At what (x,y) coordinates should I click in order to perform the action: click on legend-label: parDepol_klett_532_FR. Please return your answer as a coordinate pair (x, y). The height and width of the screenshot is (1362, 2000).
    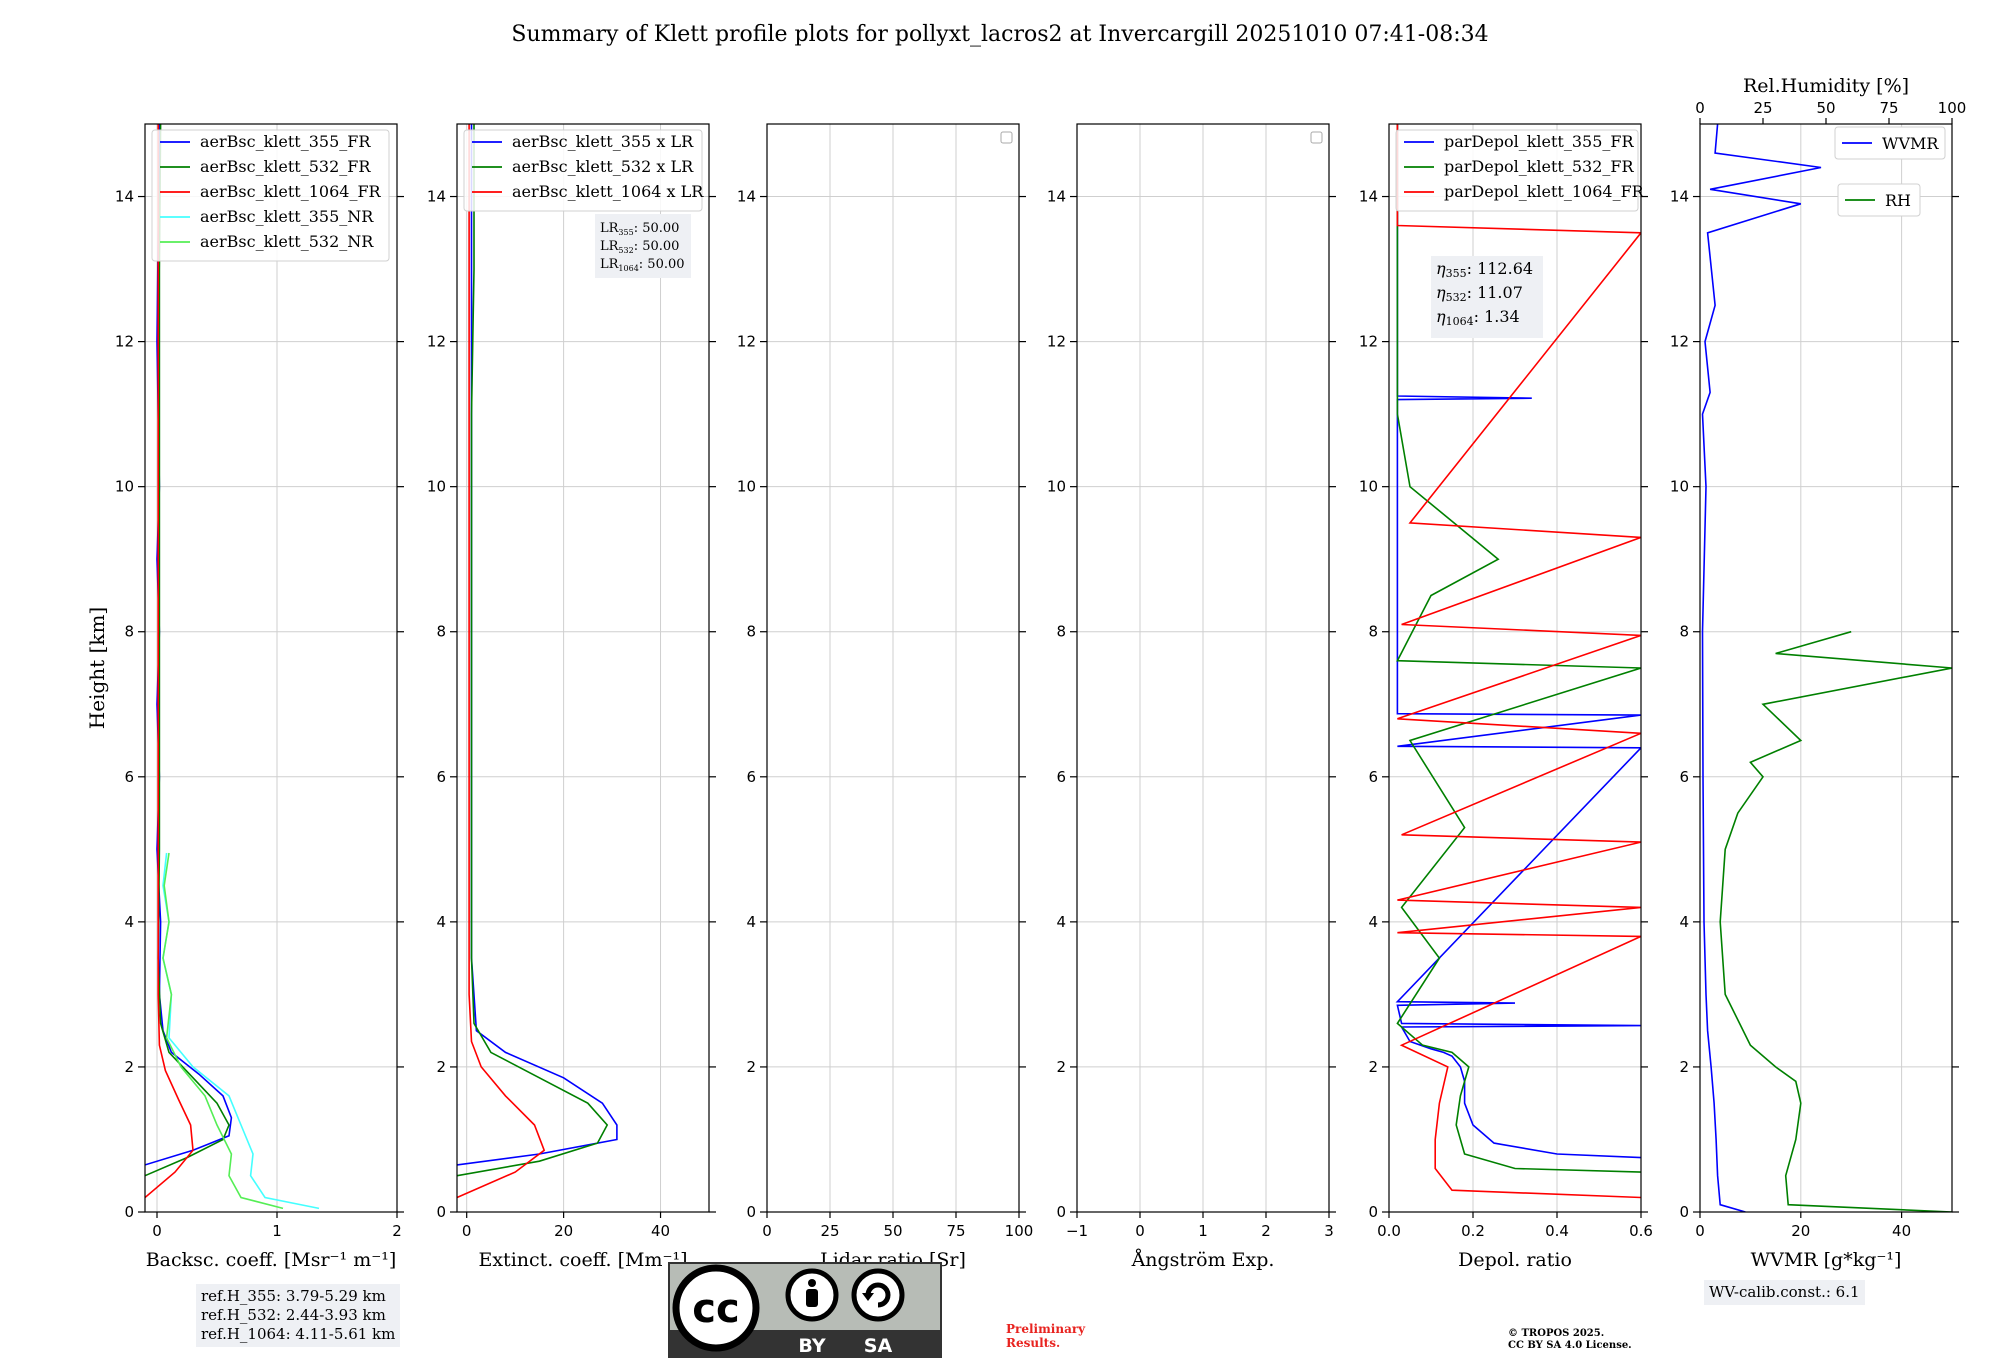
    Looking at the image, I should click on (1539, 166).